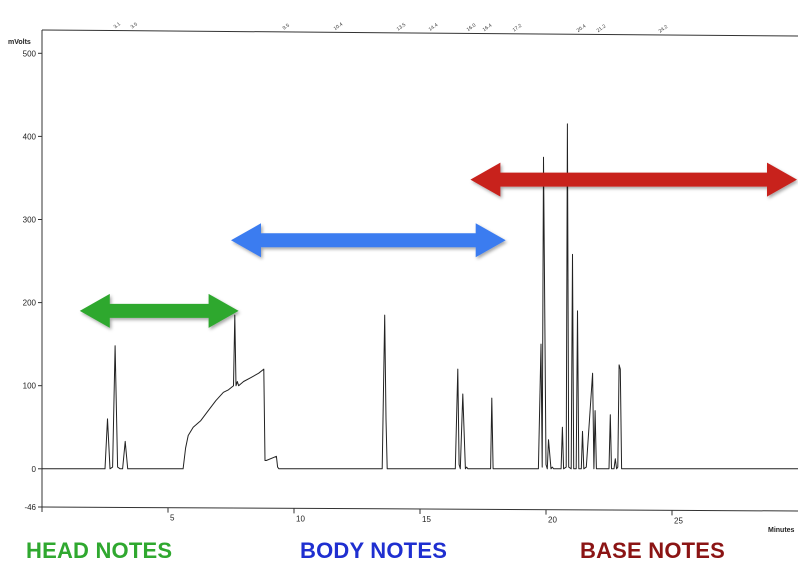 The image size is (798, 564). What do you see at coordinates (552, 520) in the screenshot?
I see `x-tick-label: 20` at bounding box center [552, 520].